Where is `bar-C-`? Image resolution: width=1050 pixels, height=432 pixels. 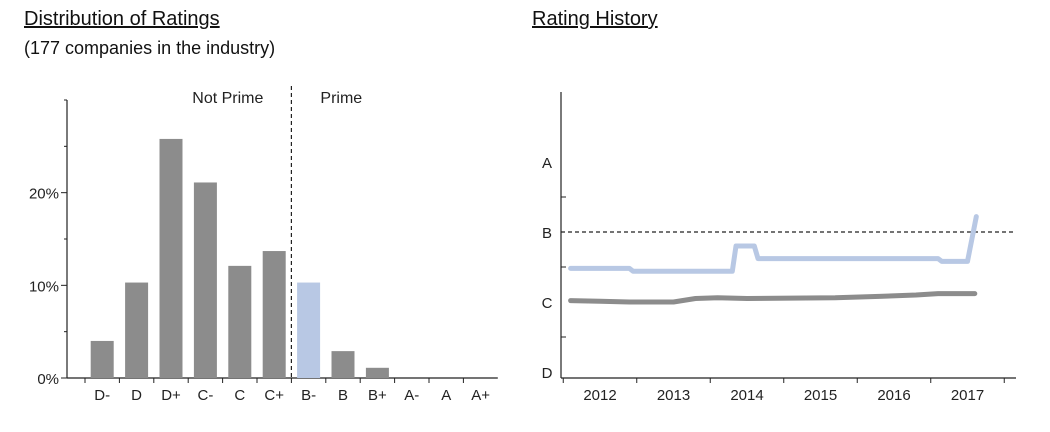 bar-C- is located at coordinates (205, 280).